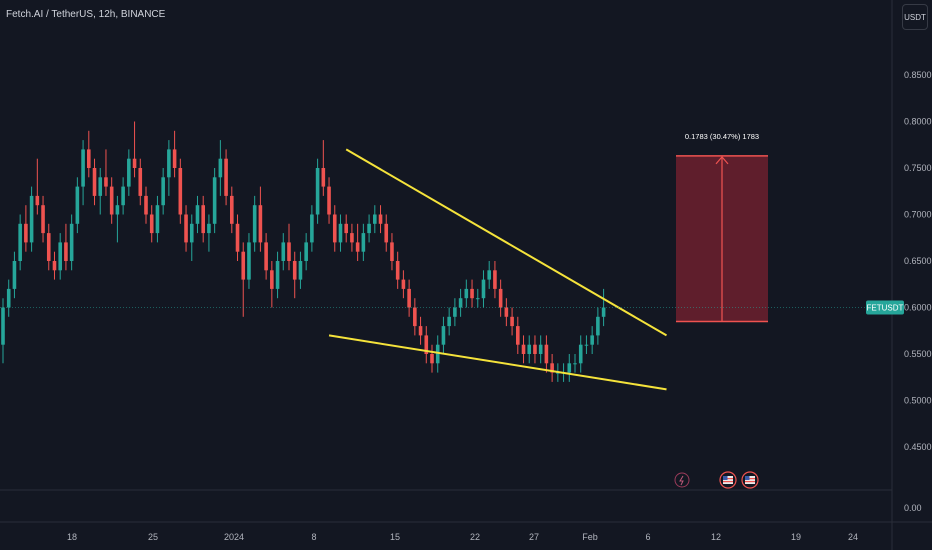 The height and width of the screenshot is (550, 932). What do you see at coordinates (506, 242) in the screenshot?
I see `trendline-upper` at bounding box center [506, 242].